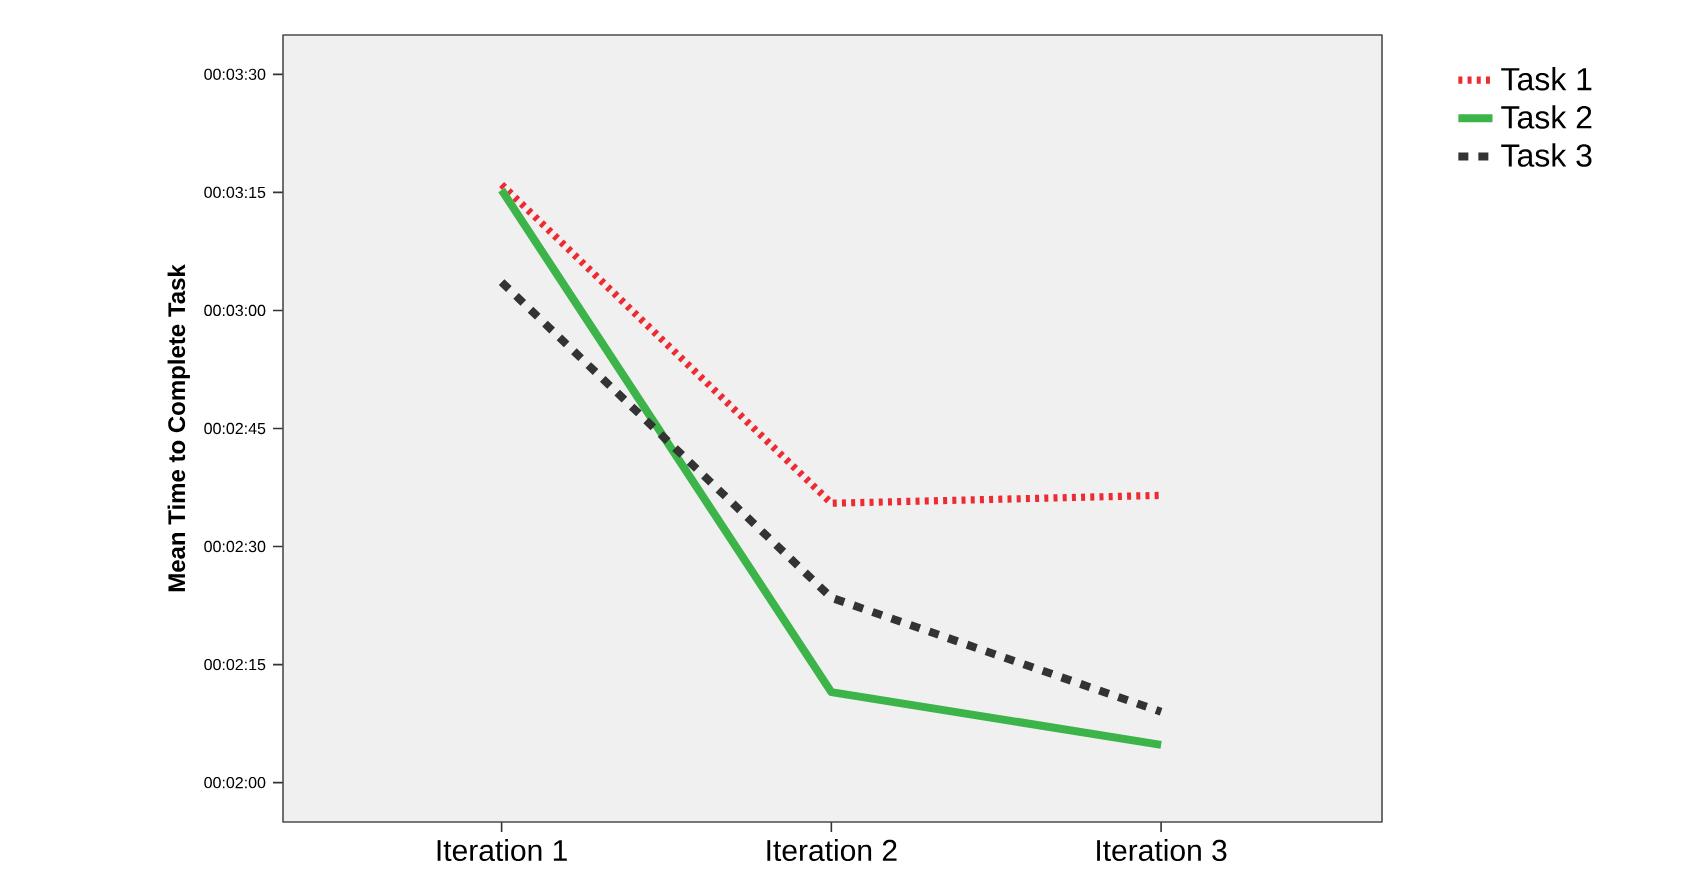 The width and height of the screenshot is (1707, 886). What do you see at coordinates (178, 428) in the screenshot?
I see `y-axis-title: Mean Time to Complete Task` at bounding box center [178, 428].